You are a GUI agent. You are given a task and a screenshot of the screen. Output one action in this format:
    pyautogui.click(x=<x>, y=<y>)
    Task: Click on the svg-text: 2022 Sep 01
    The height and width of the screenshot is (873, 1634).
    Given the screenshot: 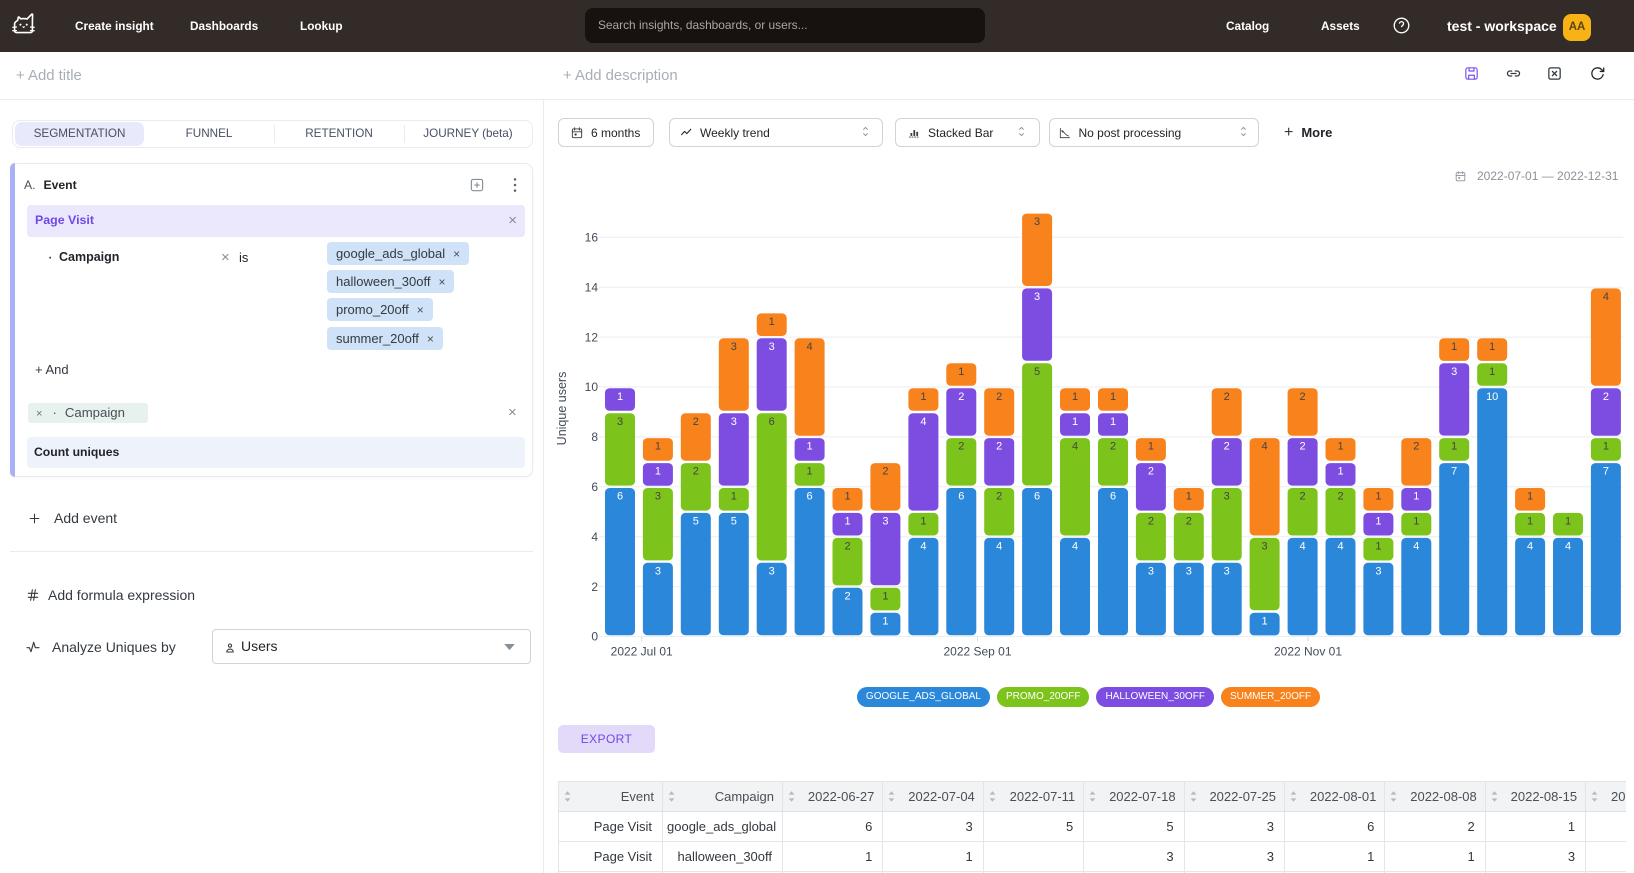 What is the action you would take?
    pyautogui.click(x=977, y=652)
    